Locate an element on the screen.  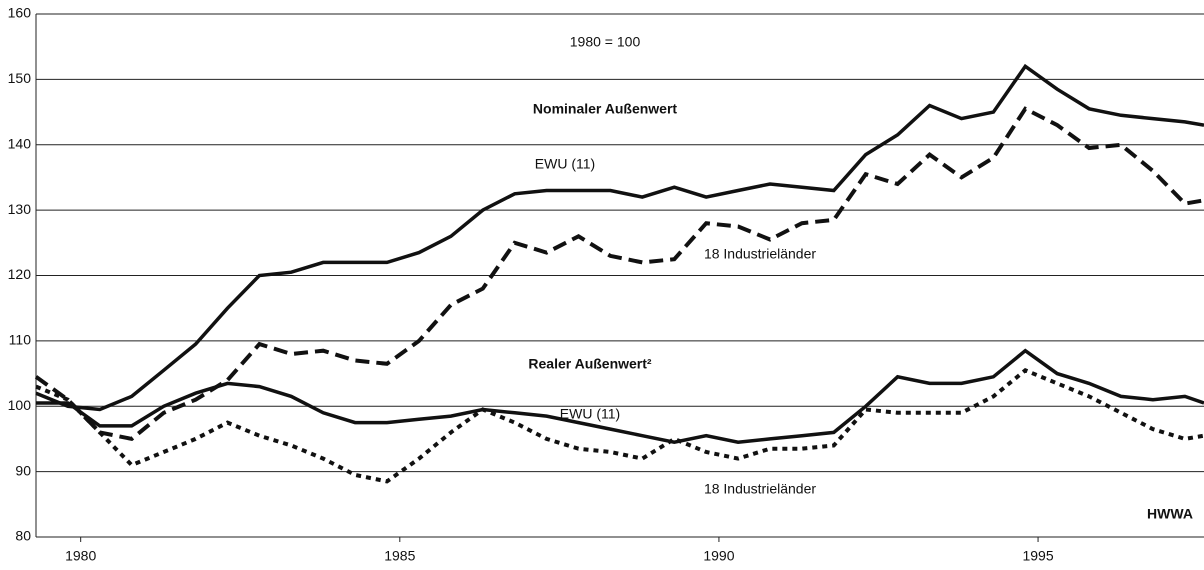
x-tick-label: 1980 is located at coordinates (80, 556).